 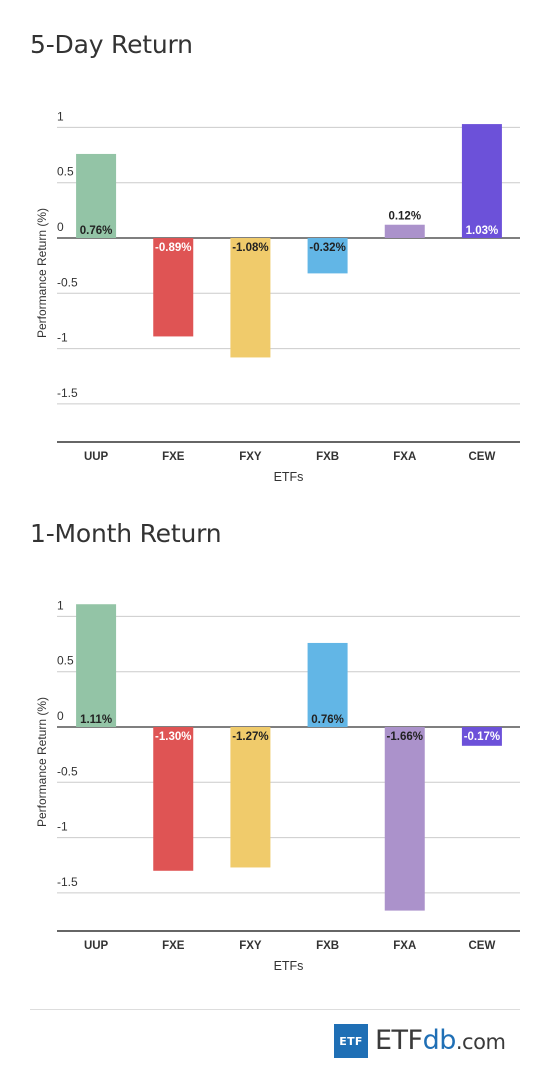 I want to click on data-label-cew: -0.17%, so click(x=482, y=737).